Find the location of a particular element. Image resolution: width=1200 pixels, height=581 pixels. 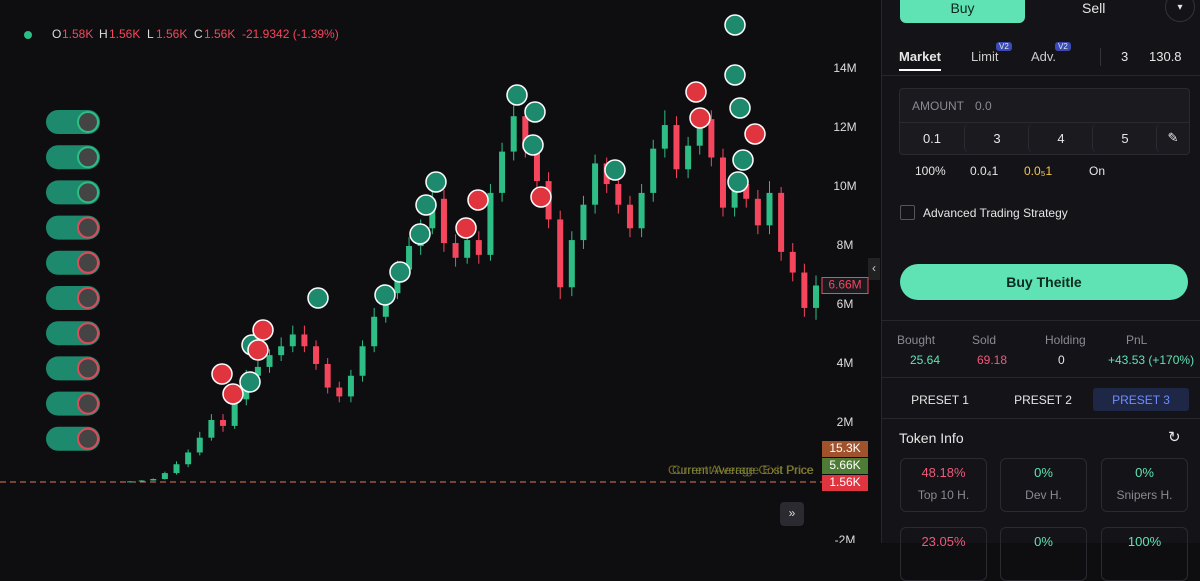

stat-value: +43.53 (+170%) is located at coordinates (1151, 360).